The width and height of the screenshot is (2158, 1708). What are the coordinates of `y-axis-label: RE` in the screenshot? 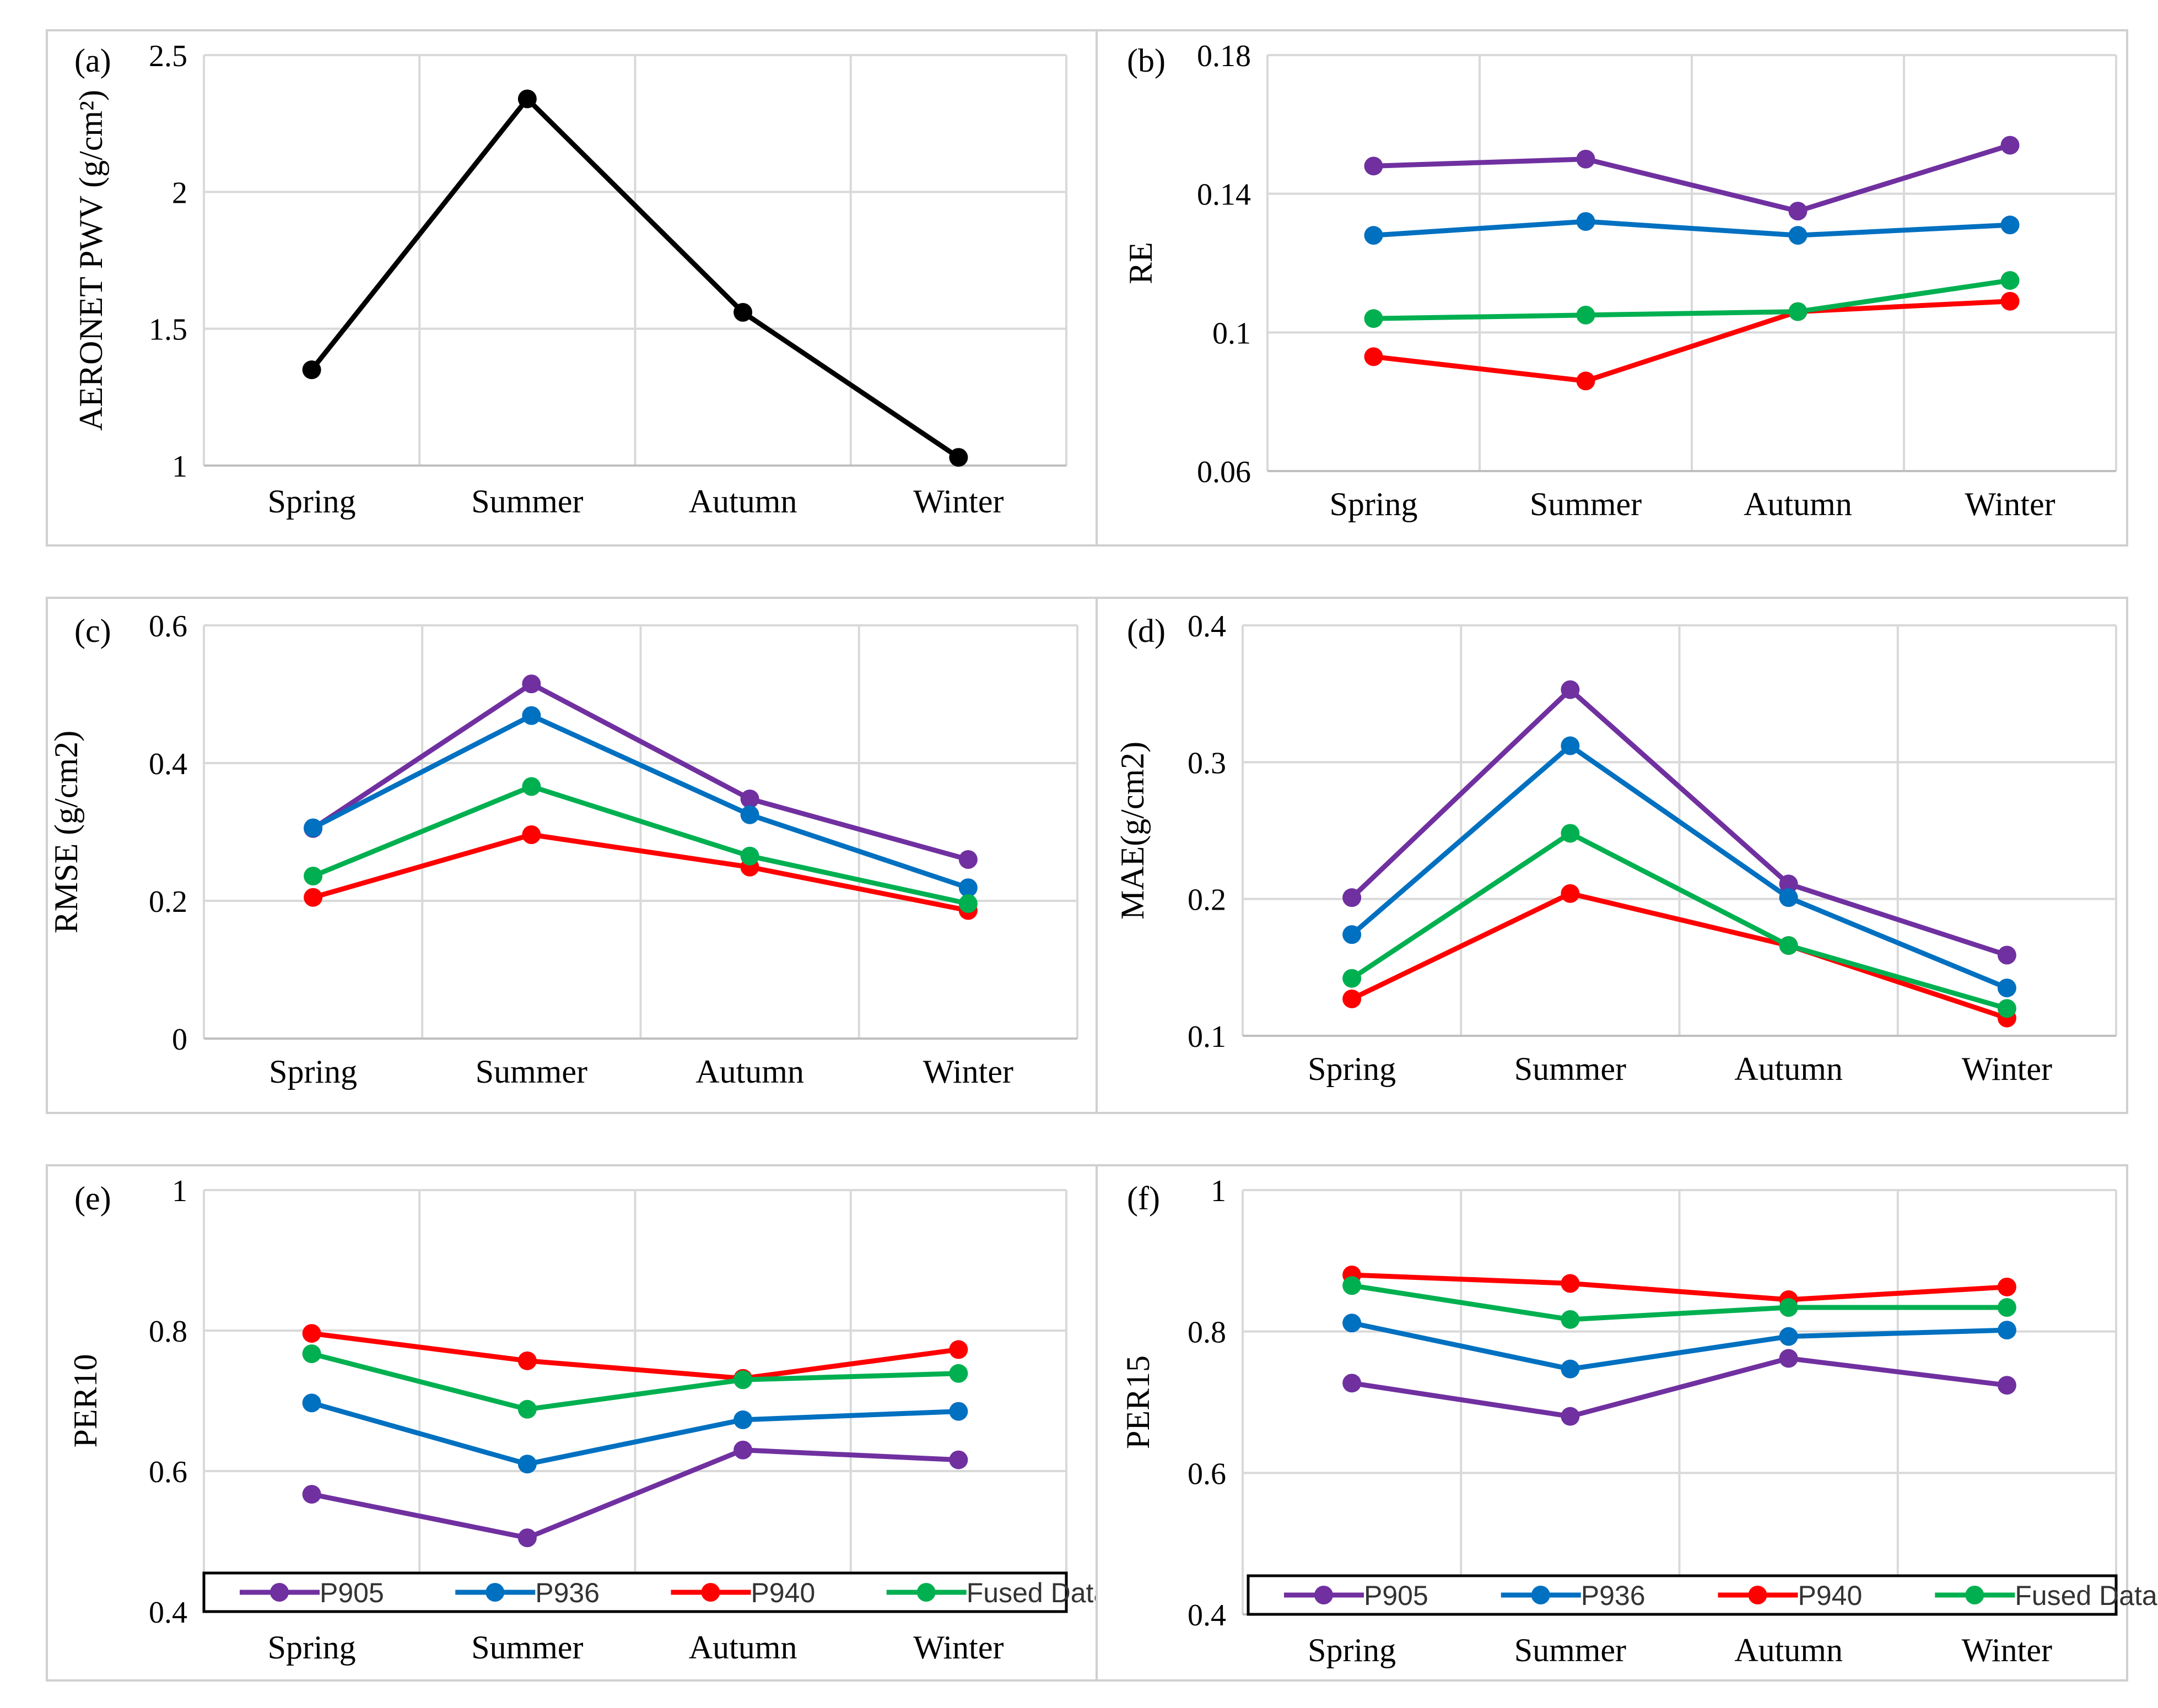 It's located at (1141, 263).